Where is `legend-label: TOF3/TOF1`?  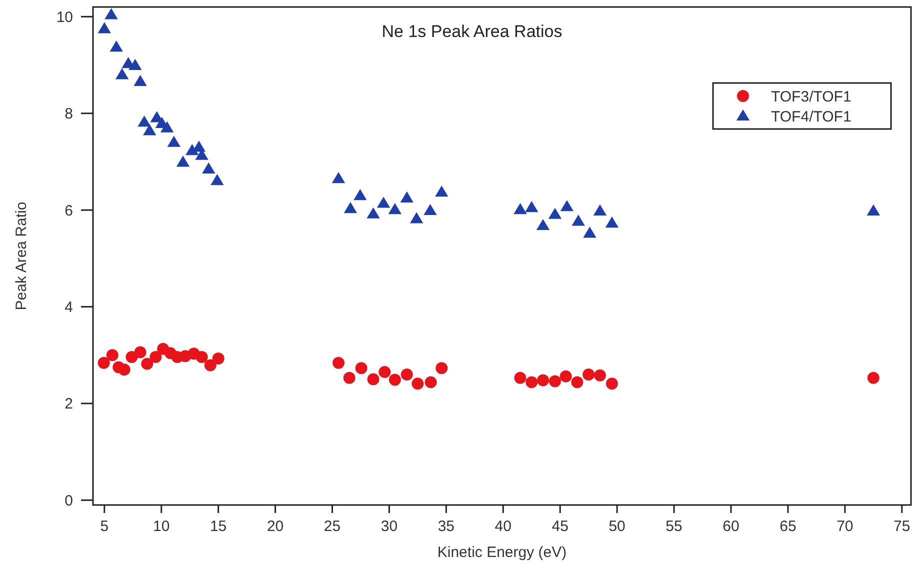
legend-label: TOF3/TOF1 is located at coordinates (811, 97).